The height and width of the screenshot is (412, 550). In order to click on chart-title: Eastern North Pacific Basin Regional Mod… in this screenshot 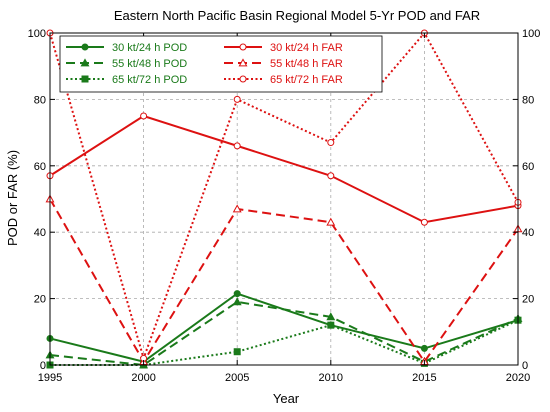, I will do `click(297, 15)`.